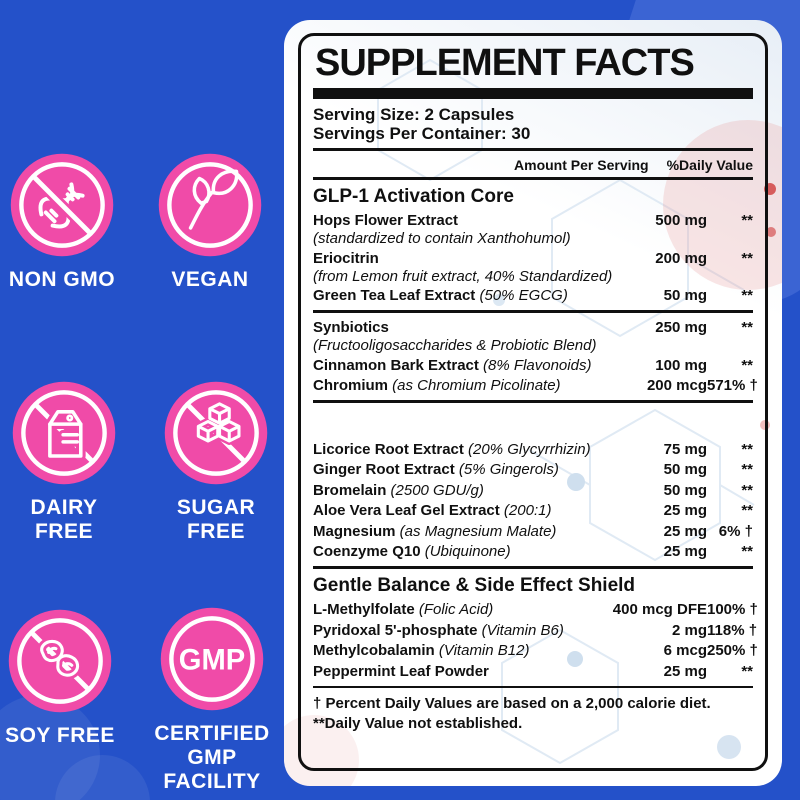  Describe the element at coordinates (659, 609) in the screenshot. I see `amount-value: 400 mcg DFE` at that location.